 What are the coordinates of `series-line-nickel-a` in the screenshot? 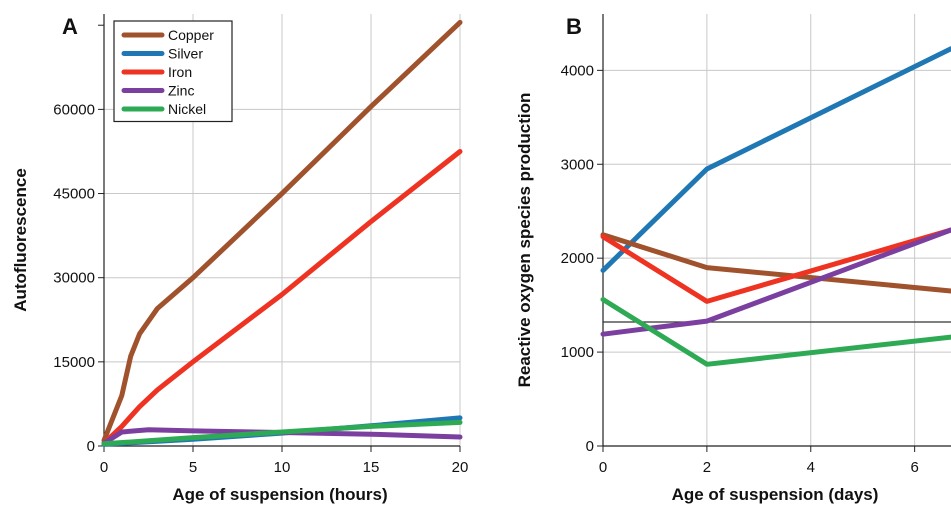 It's located at (282, 433).